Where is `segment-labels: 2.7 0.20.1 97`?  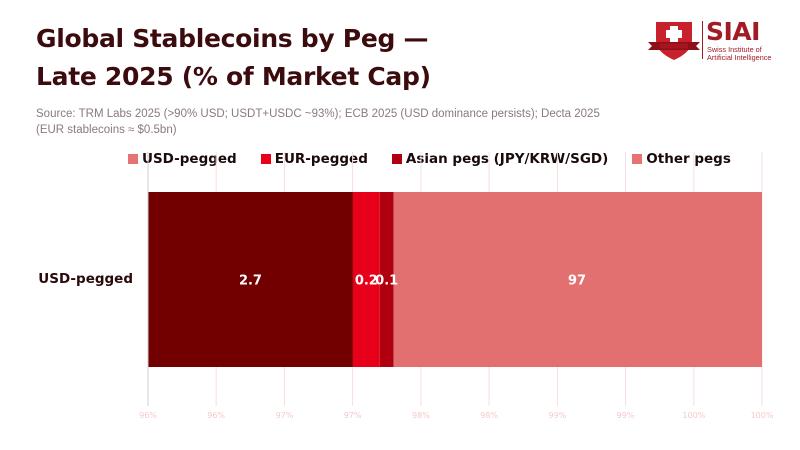
segment-labels: 2.7 0.20.1 97 is located at coordinates (412, 281).